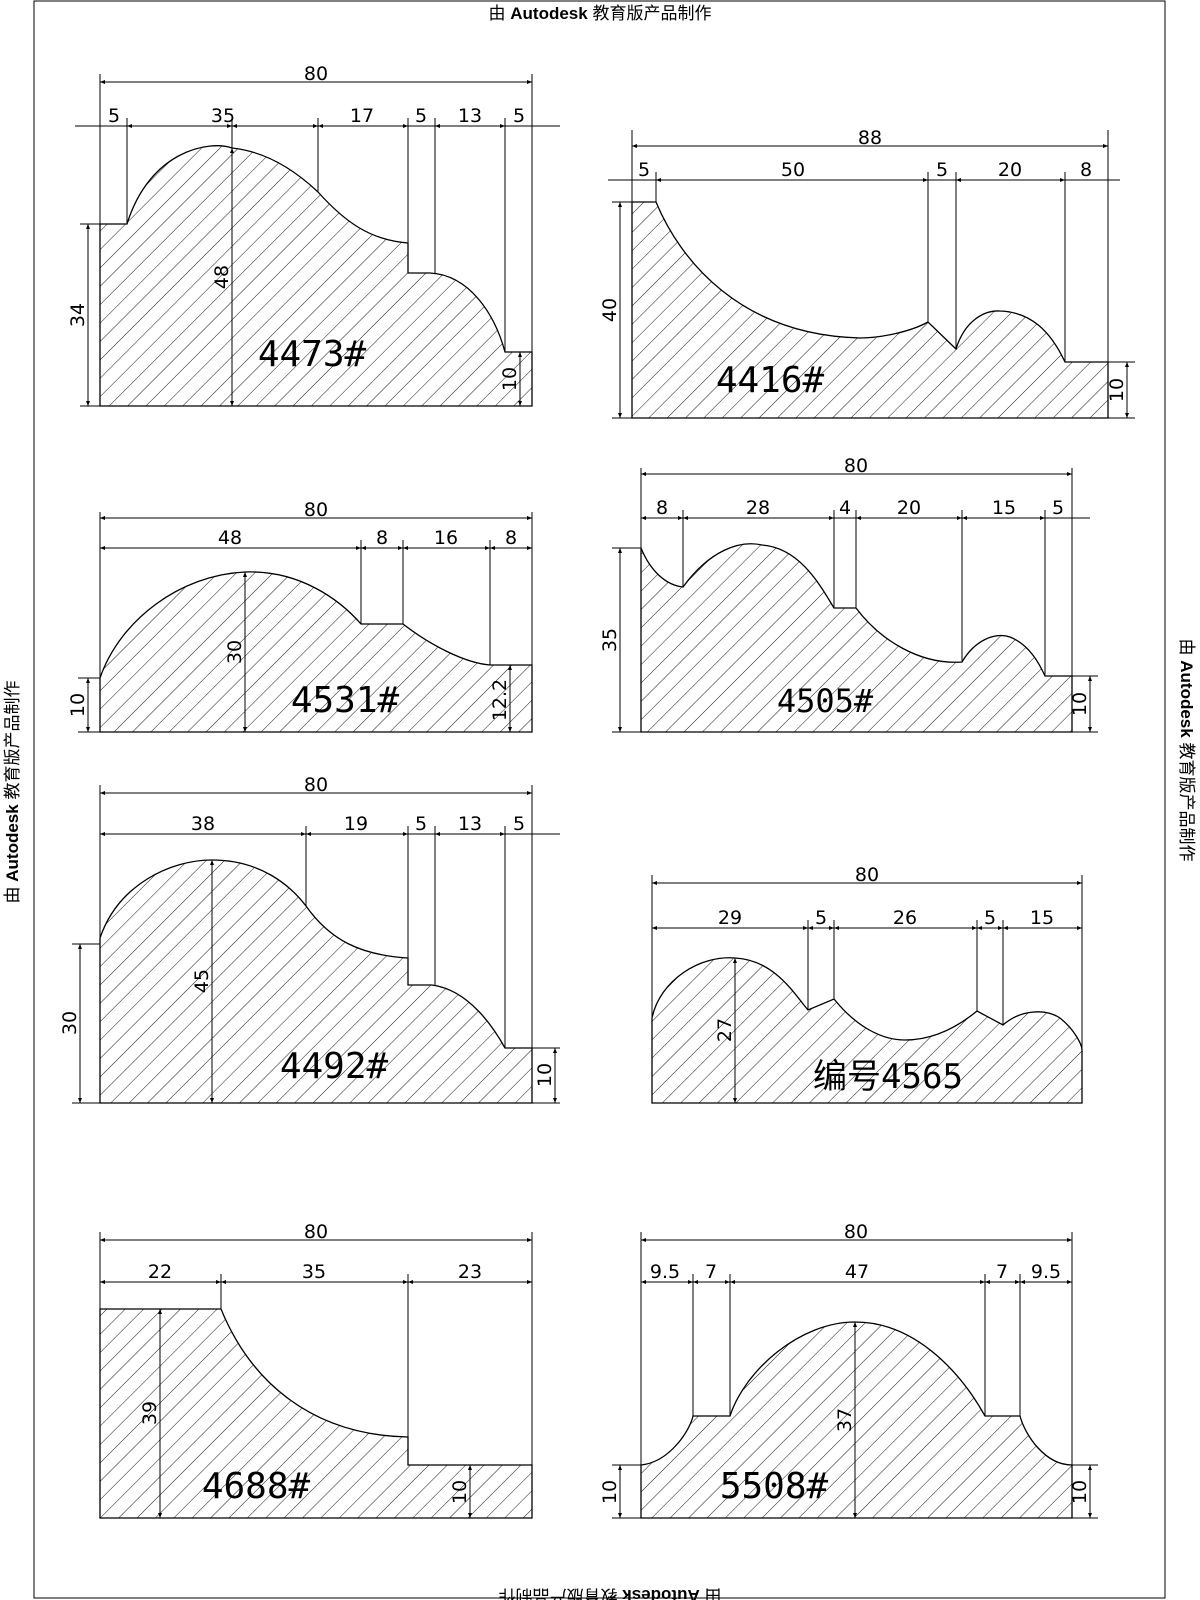 This screenshot has width=1200, height=1600. Describe the element at coordinates (230, 538) in the screenshot. I see `dim-segment: 48` at that location.